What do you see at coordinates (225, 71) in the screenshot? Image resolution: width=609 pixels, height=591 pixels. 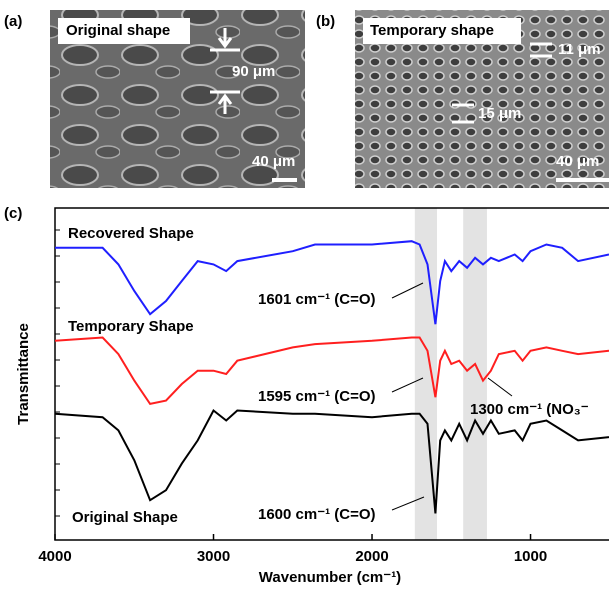 I see `arrows` at bounding box center [225, 71].